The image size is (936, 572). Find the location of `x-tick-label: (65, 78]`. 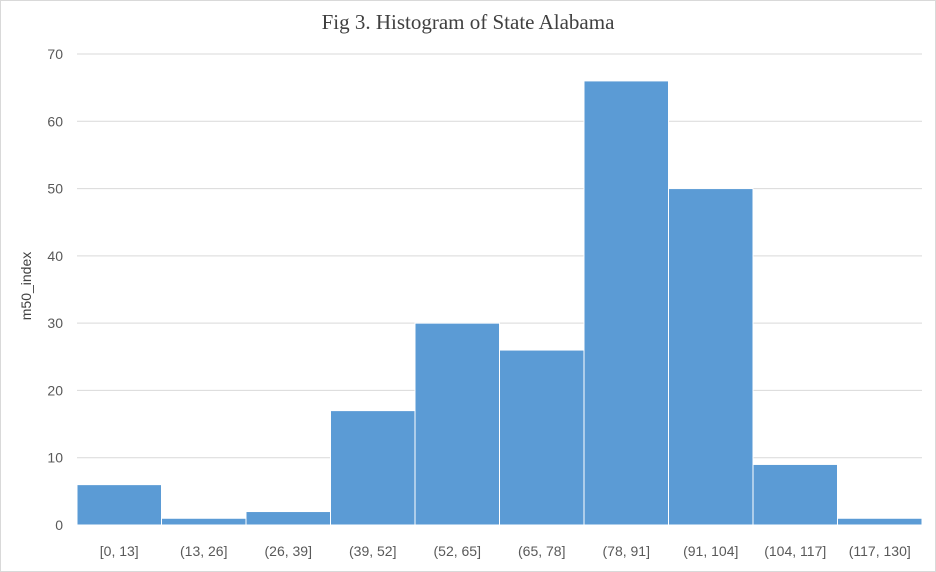

x-tick-label: (65, 78] is located at coordinates (541, 551).